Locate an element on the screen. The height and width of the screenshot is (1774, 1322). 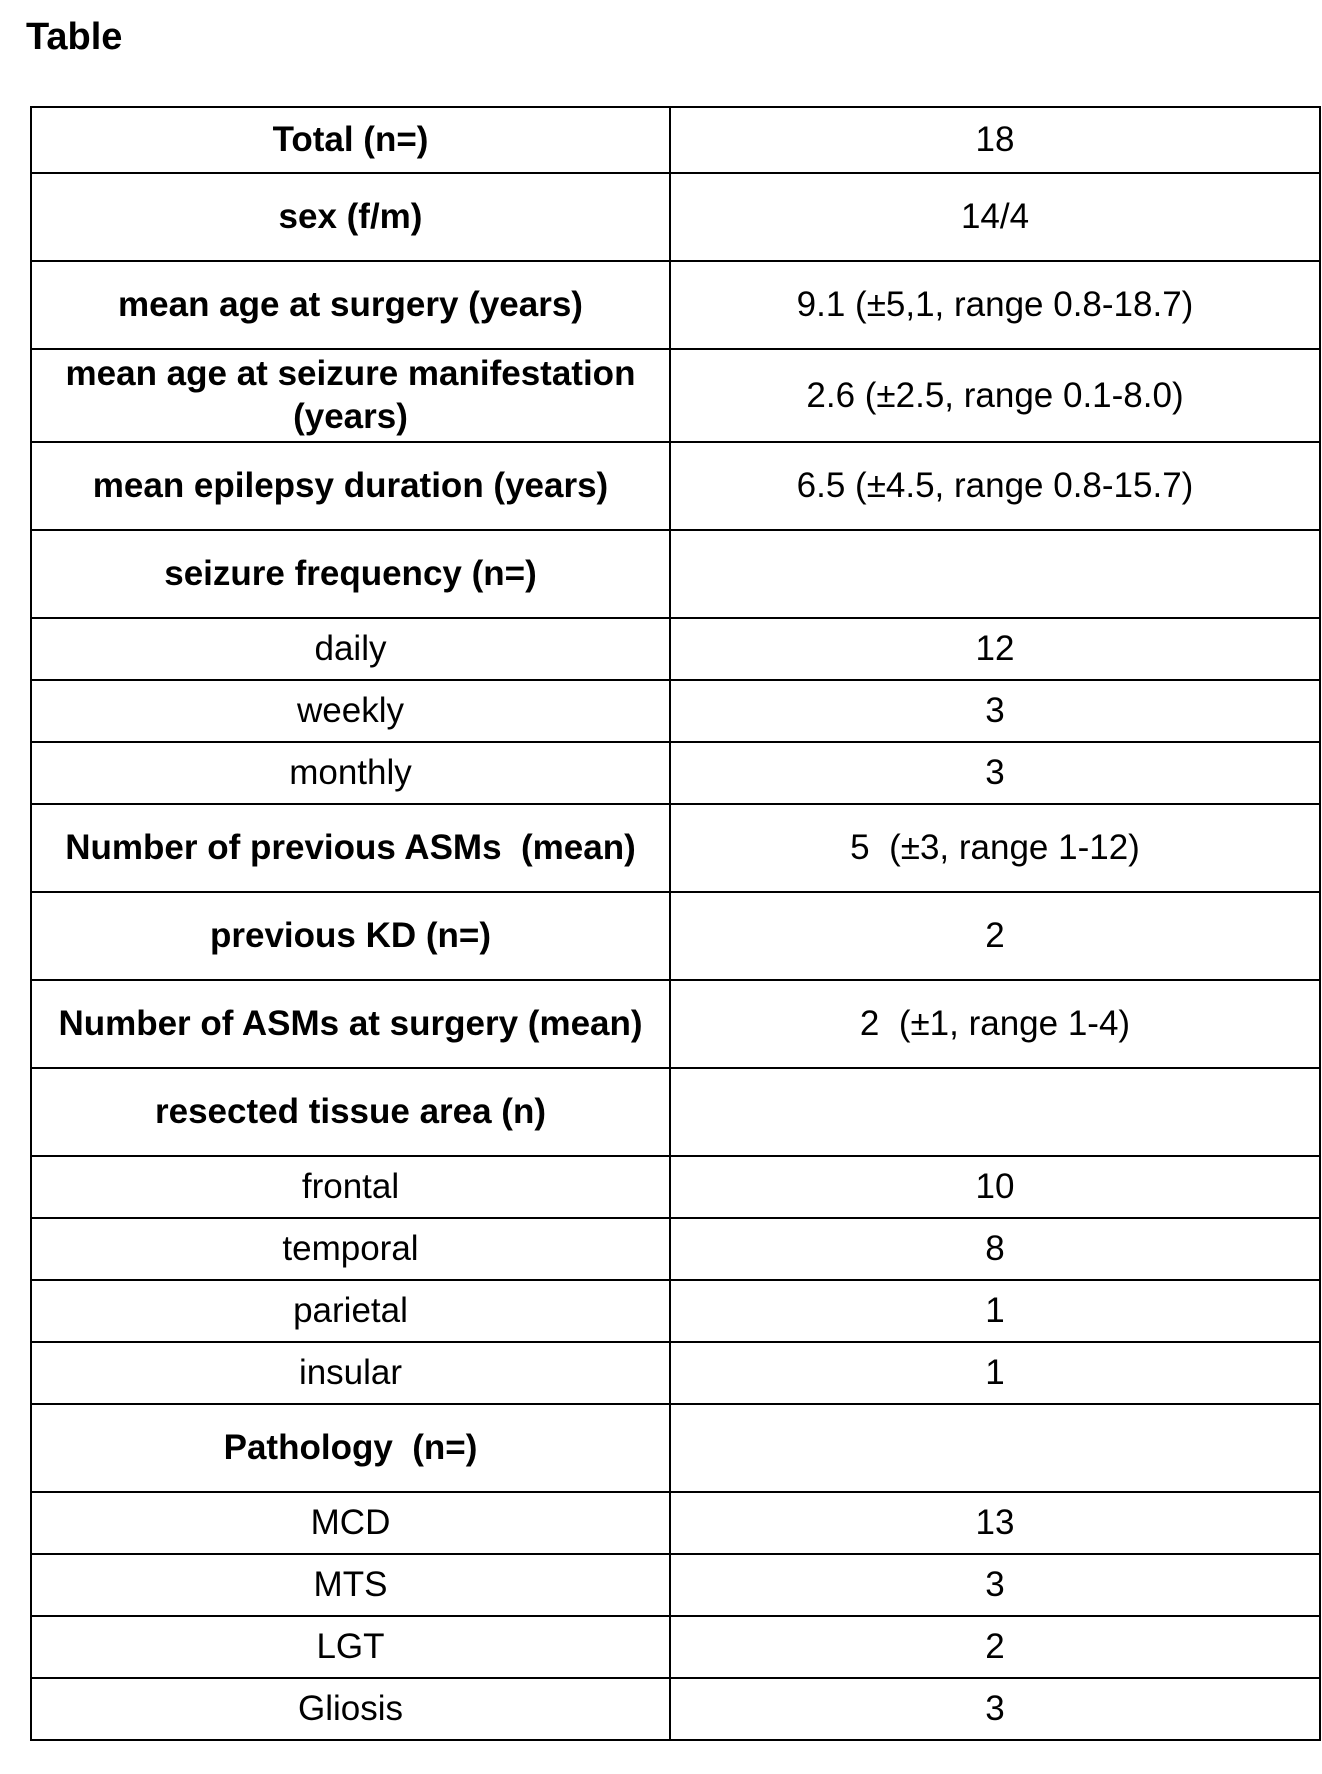
table-row-previous-kd: previous KD (n=) 2 is located at coordinates (675, 936).